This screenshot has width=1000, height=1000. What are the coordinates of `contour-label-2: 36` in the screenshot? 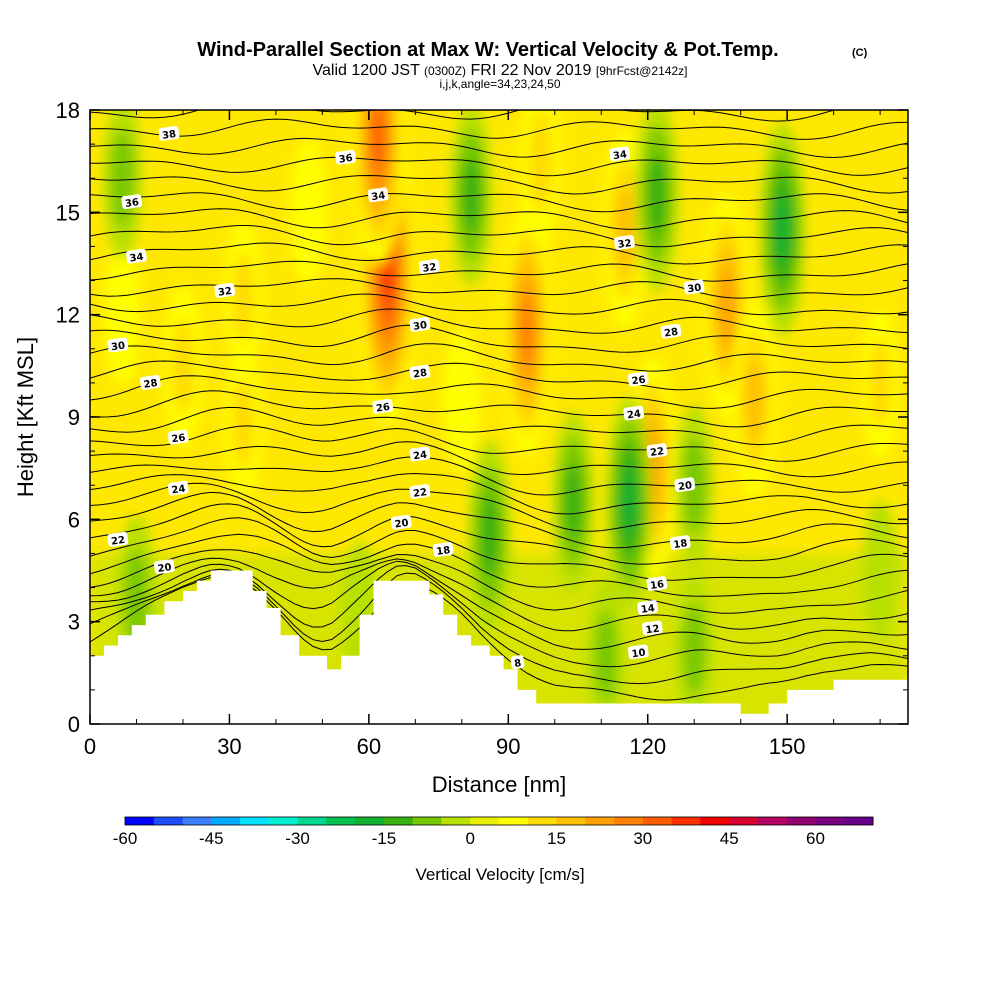 It's located at (132, 202).